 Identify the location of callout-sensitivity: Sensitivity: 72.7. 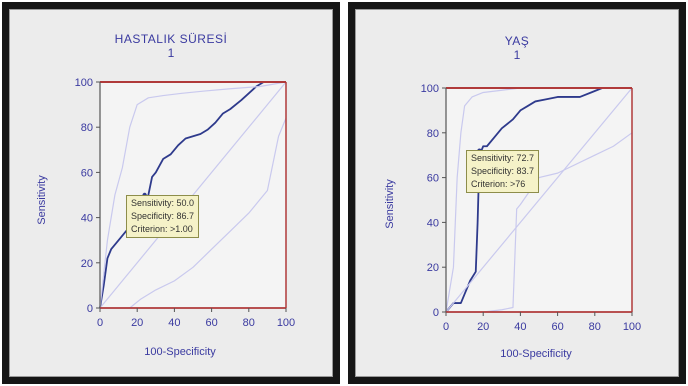
(503, 158).